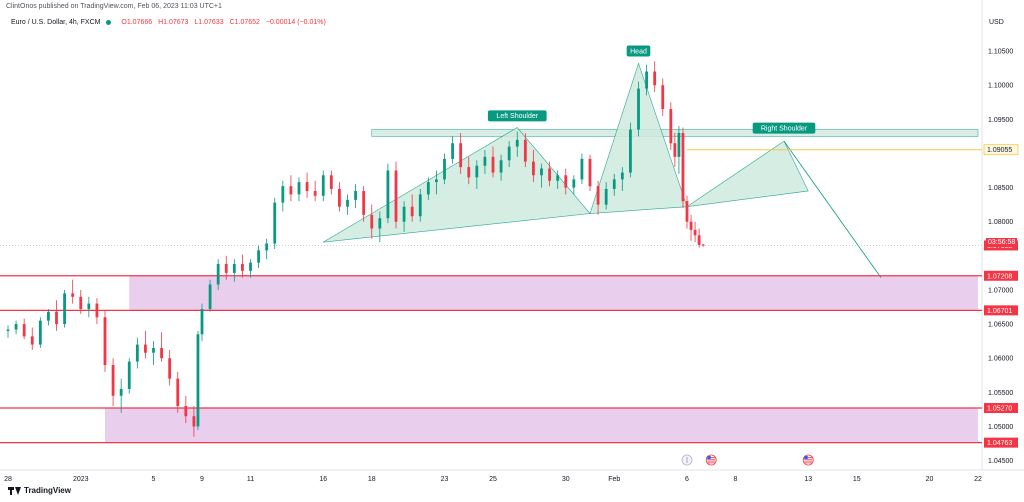  What do you see at coordinates (687, 460) in the screenshot?
I see `dividend-icon` at bounding box center [687, 460].